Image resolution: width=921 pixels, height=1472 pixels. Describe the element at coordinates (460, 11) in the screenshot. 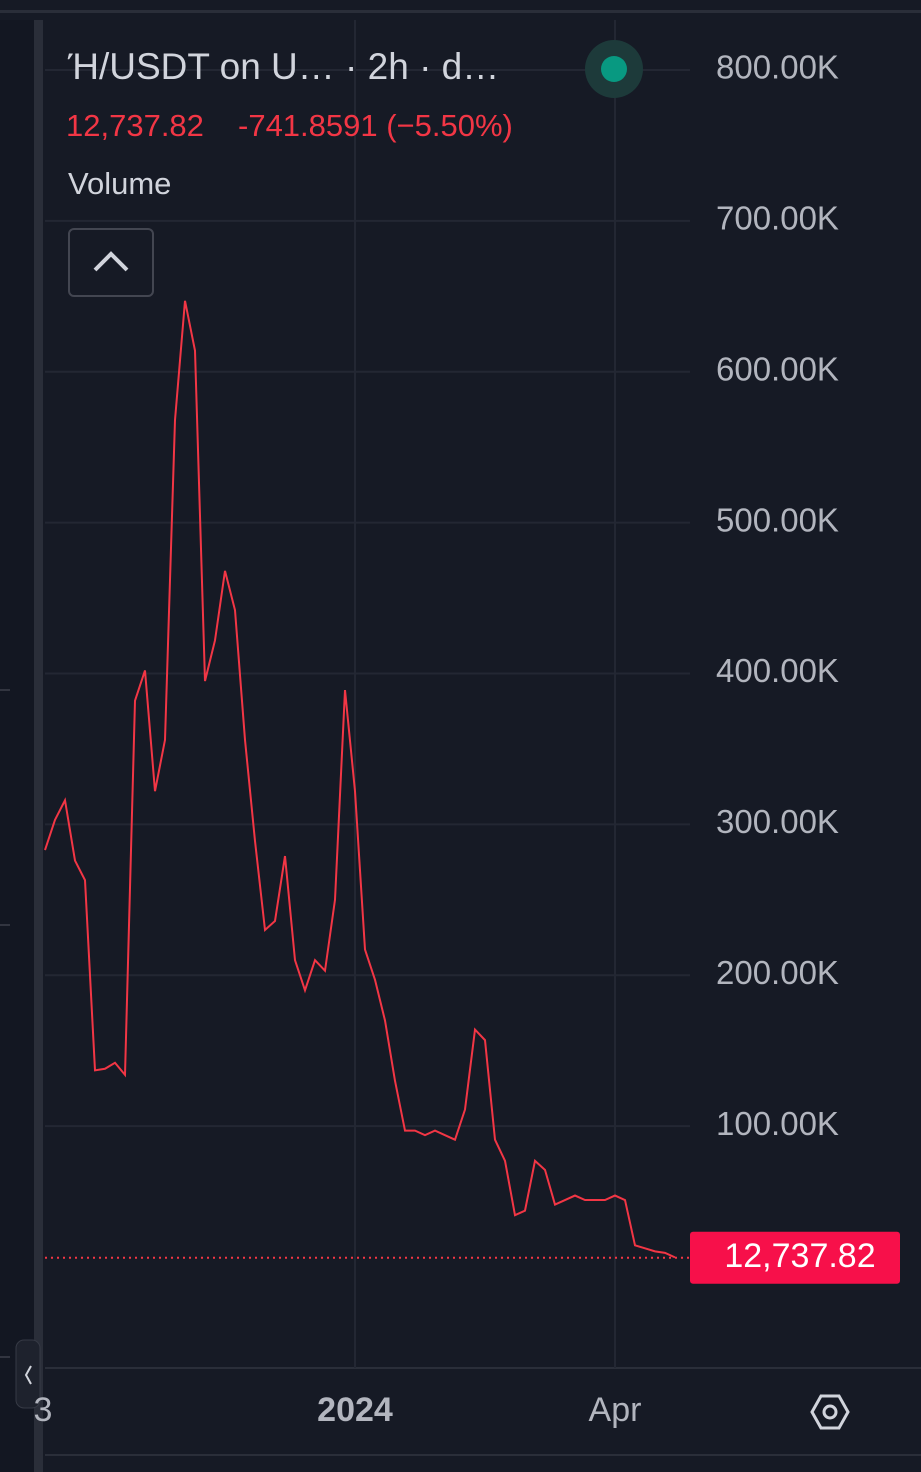

I see `top-border` at that location.